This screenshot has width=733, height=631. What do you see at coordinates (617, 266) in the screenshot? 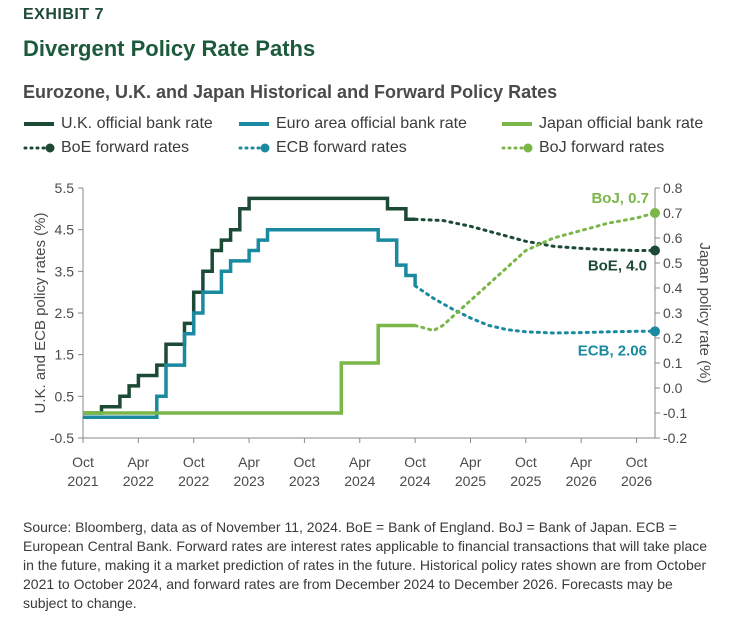
I see `end-label-boe-forward-rates: BoE, 4.0` at bounding box center [617, 266].